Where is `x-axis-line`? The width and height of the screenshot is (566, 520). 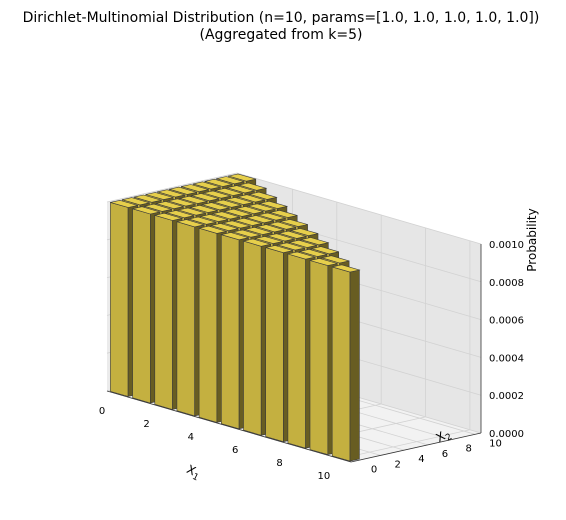 x-axis-line is located at coordinates (229, 426).